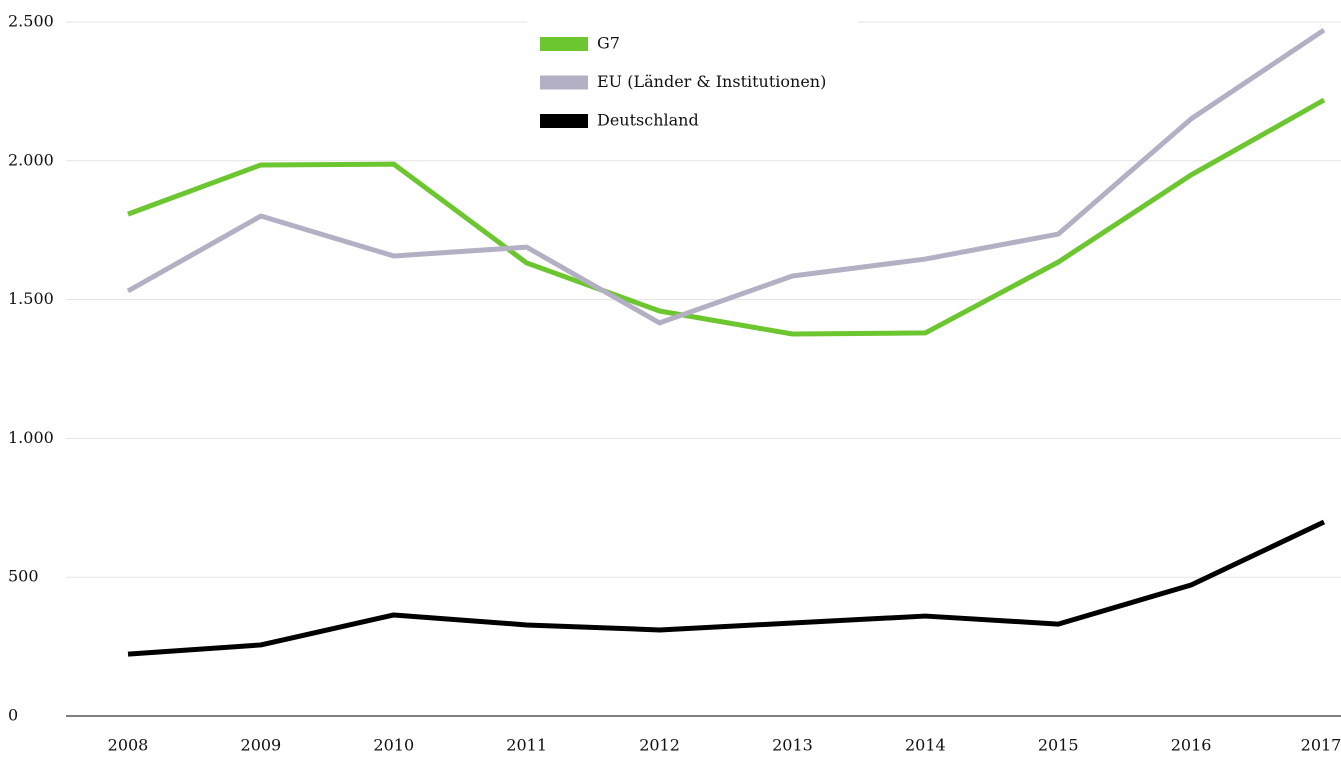 The height and width of the screenshot is (775, 1341). Describe the element at coordinates (128, 745) in the screenshot. I see `x-tick-label: 2008` at that location.